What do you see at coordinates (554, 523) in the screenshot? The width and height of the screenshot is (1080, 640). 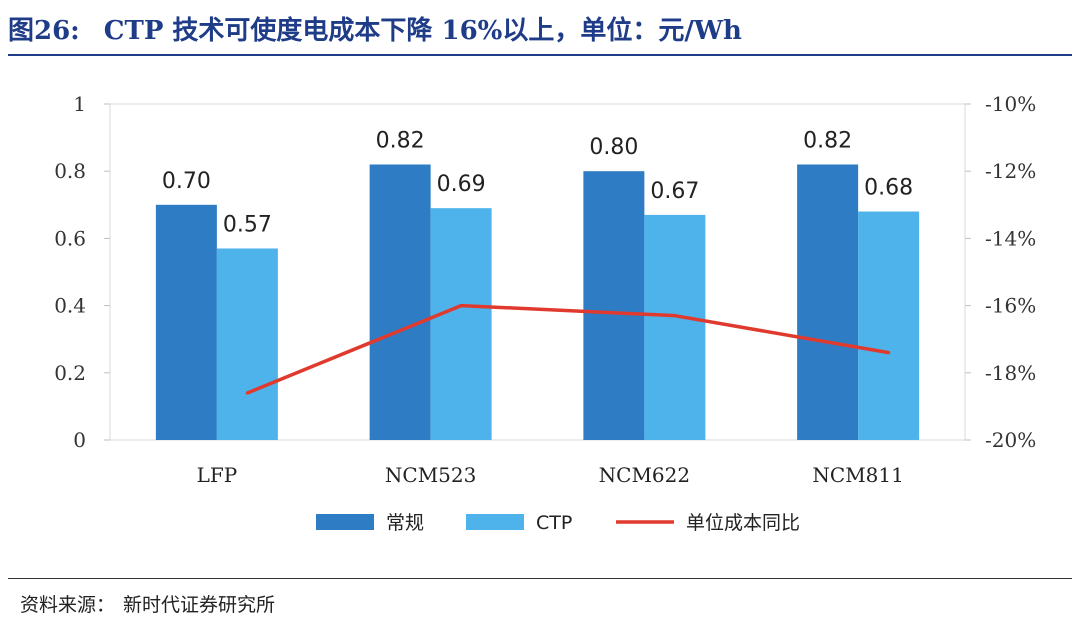 I see `legend-label: CTP` at bounding box center [554, 523].